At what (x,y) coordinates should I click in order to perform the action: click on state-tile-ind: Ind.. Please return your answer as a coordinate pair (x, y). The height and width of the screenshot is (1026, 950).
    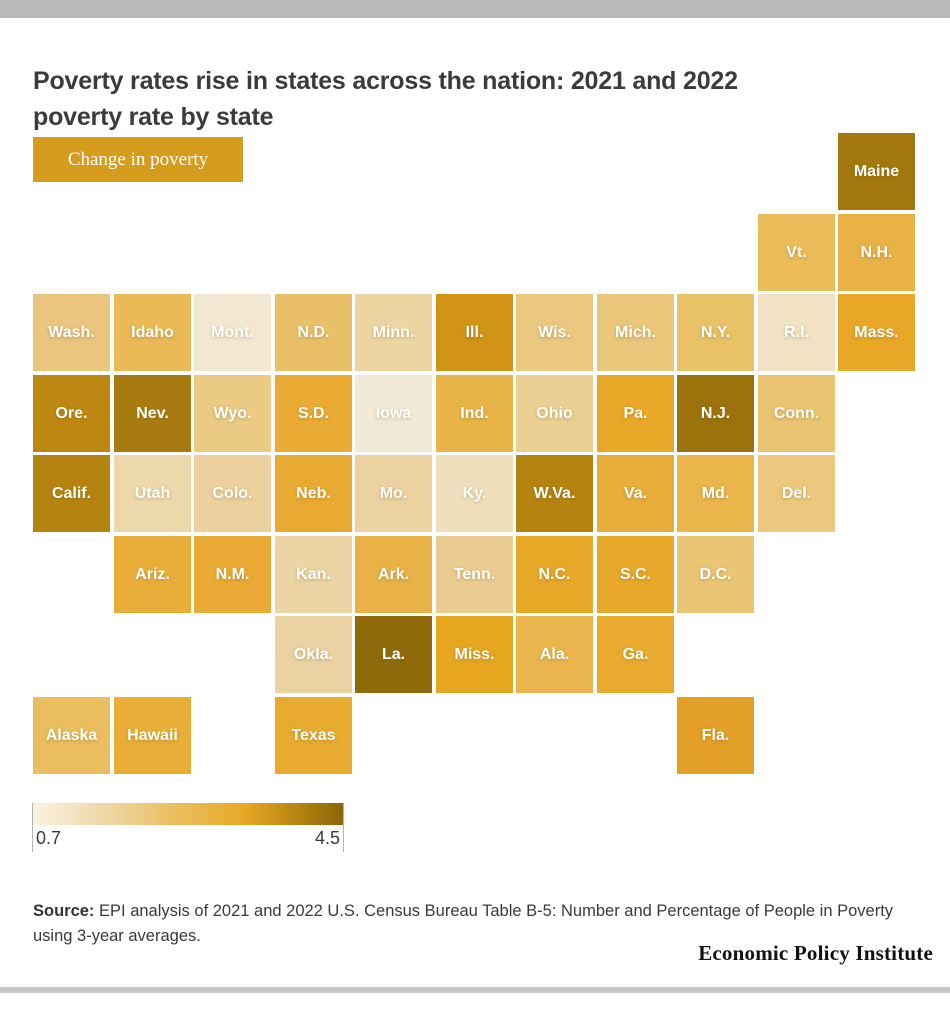
    Looking at the image, I should click on (474, 413).